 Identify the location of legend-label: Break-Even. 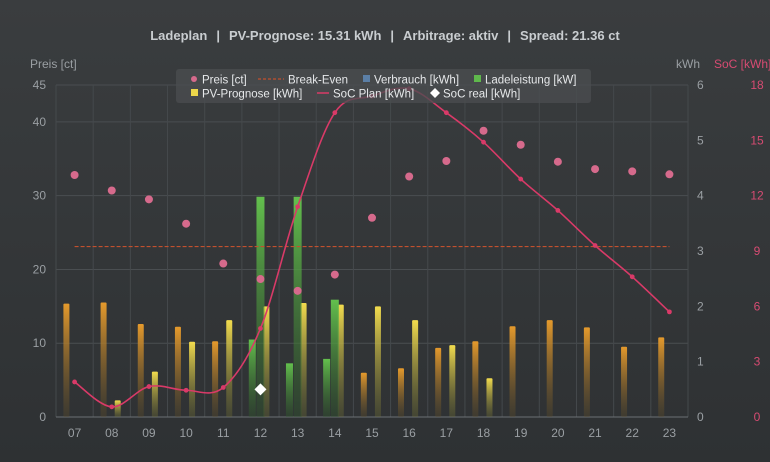
(318, 81).